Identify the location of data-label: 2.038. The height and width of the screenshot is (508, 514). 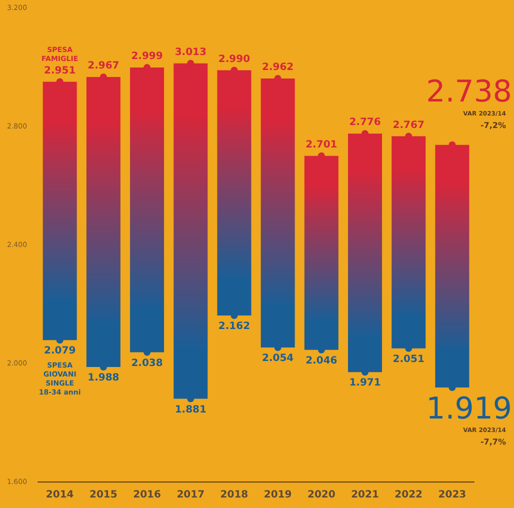
(147, 363).